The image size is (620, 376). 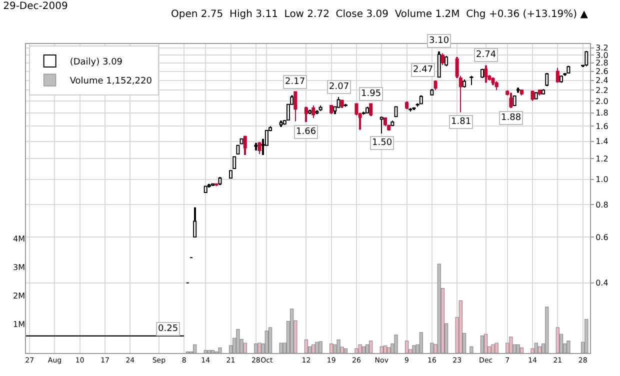 I want to click on y-tick-label: 0.4, so click(x=602, y=283).